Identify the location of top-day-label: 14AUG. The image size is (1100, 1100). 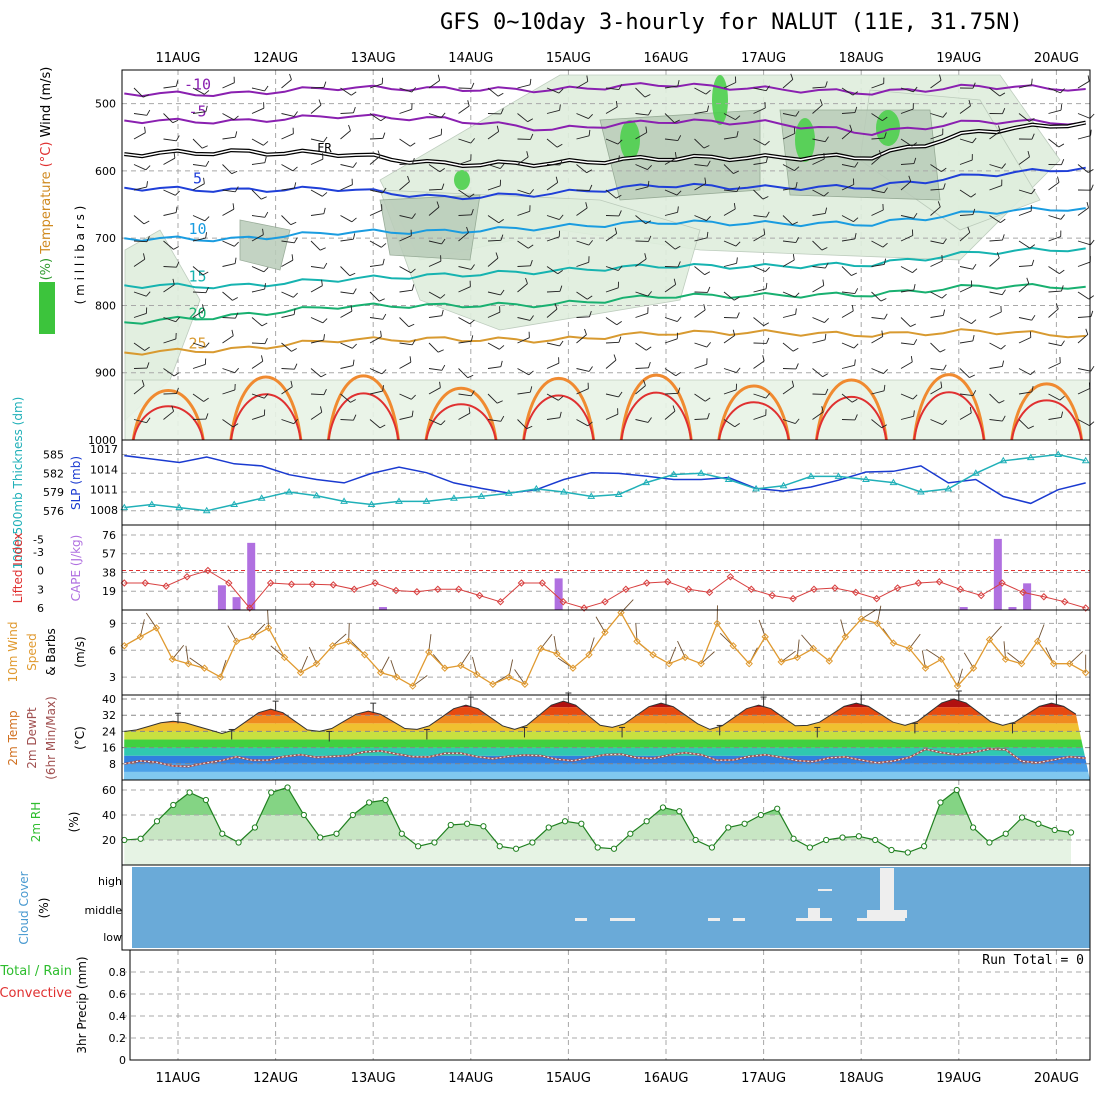
(470, 58).